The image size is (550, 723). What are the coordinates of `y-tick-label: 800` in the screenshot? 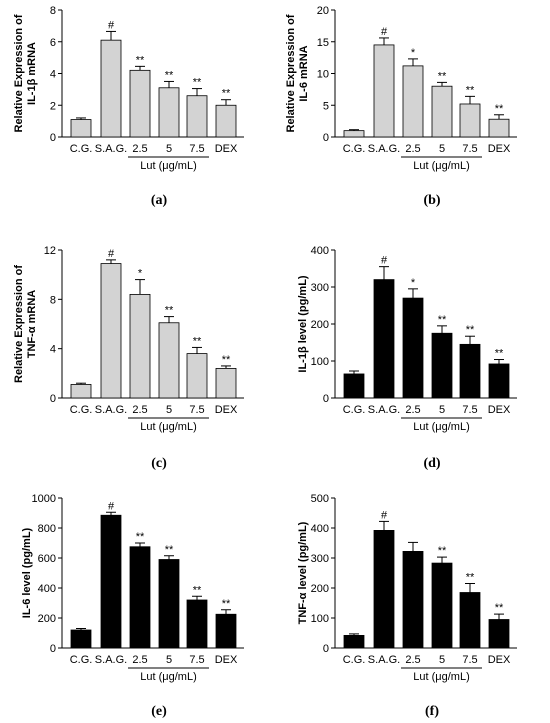 It's located at (47, 529).